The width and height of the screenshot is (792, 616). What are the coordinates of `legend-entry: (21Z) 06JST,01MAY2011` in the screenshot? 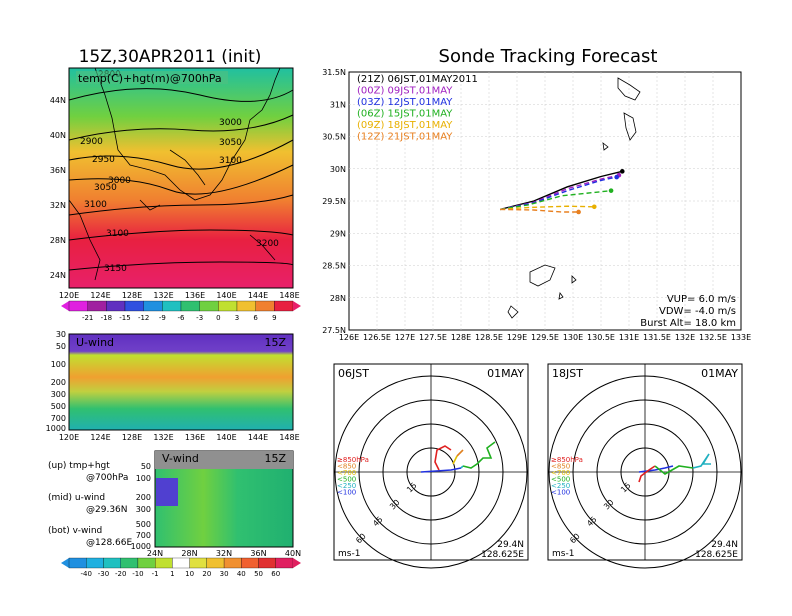 It's located at (417, 79).